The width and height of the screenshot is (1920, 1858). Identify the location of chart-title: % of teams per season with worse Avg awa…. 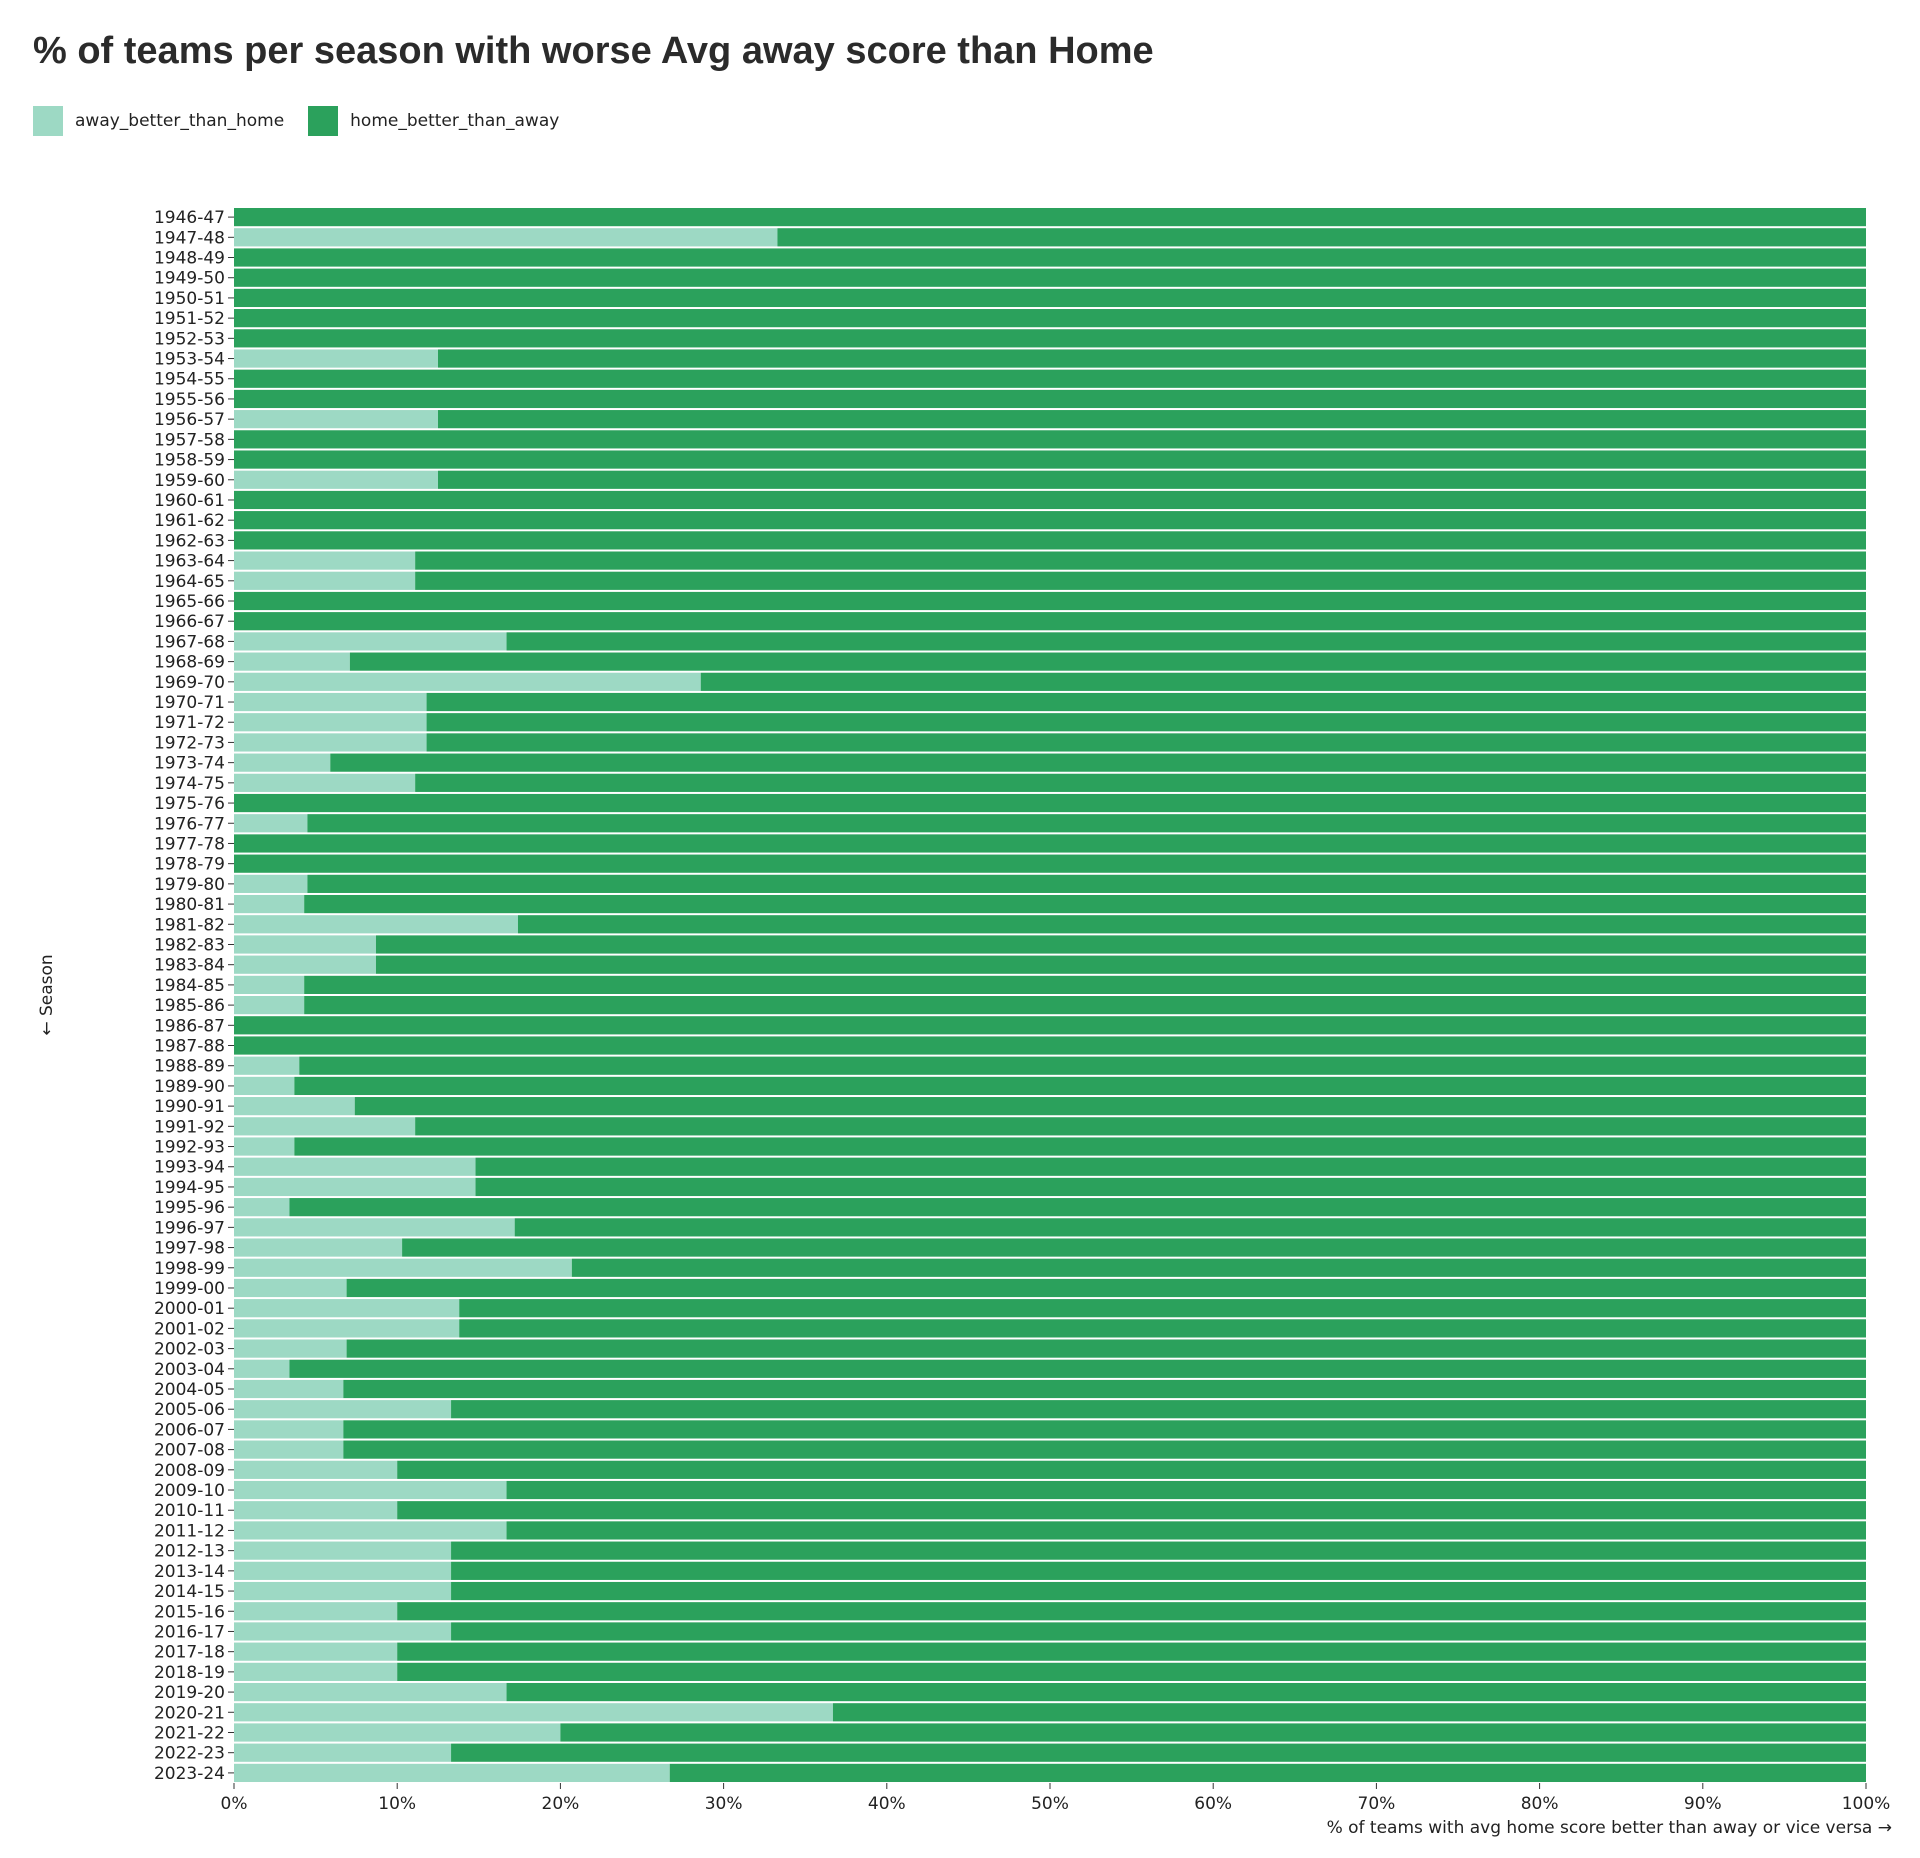
(593, 51).